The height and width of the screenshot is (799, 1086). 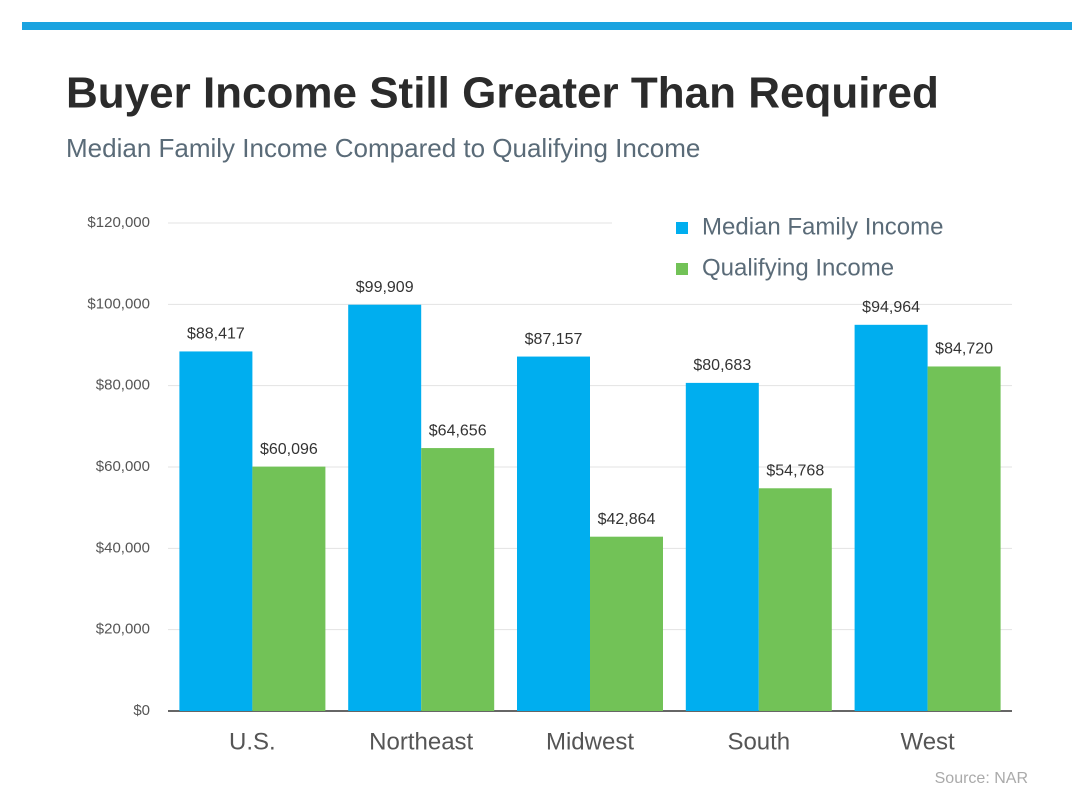 I want to click on value-label: $88,417, so click(x=216, y=334).